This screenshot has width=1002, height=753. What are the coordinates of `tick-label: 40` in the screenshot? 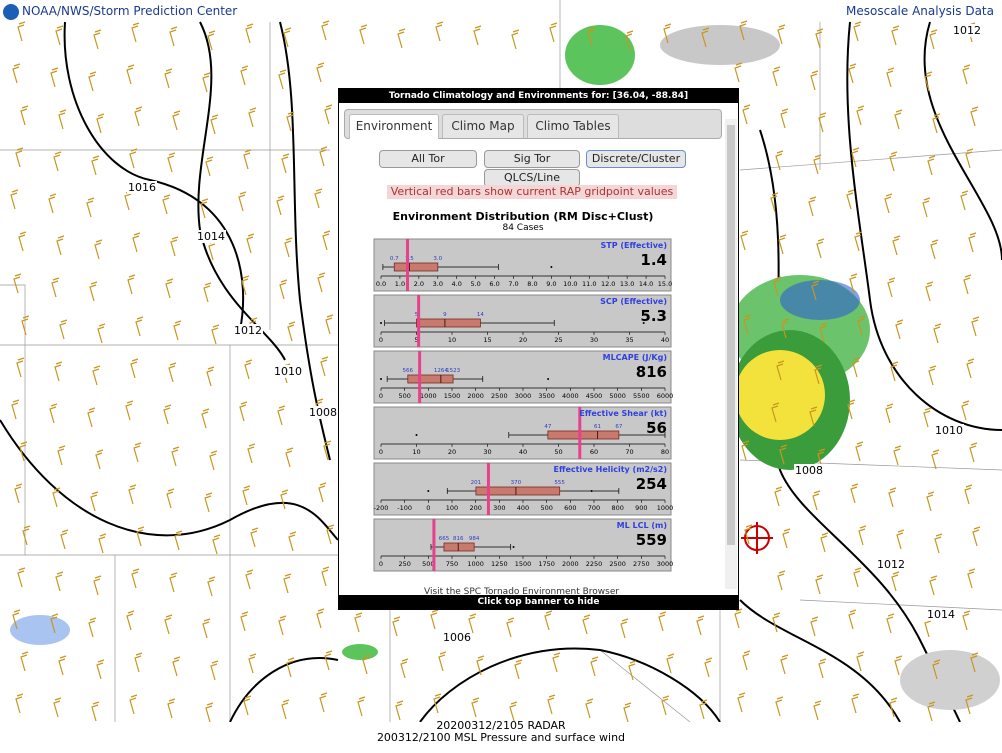 It's located at (523, 452).